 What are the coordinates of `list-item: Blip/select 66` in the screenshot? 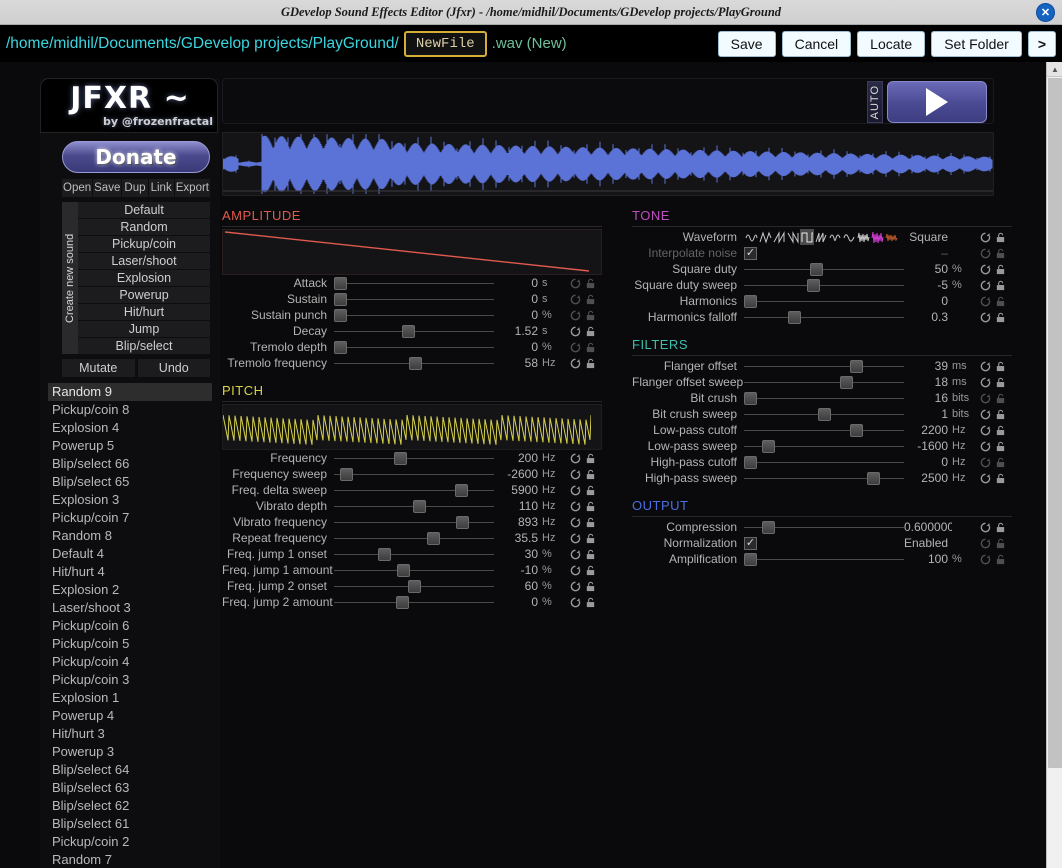 It's located at (91, 463).